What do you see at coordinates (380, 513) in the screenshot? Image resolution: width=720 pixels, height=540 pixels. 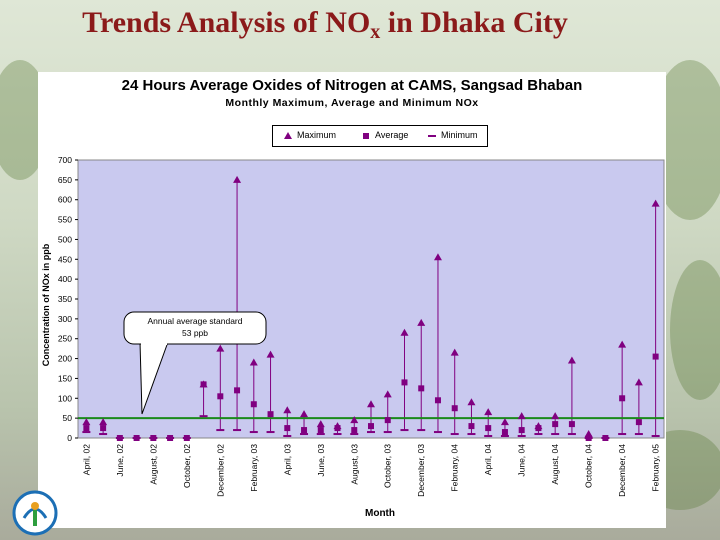 I see `x-axis-label: Month` at bounding box center [380, 513].